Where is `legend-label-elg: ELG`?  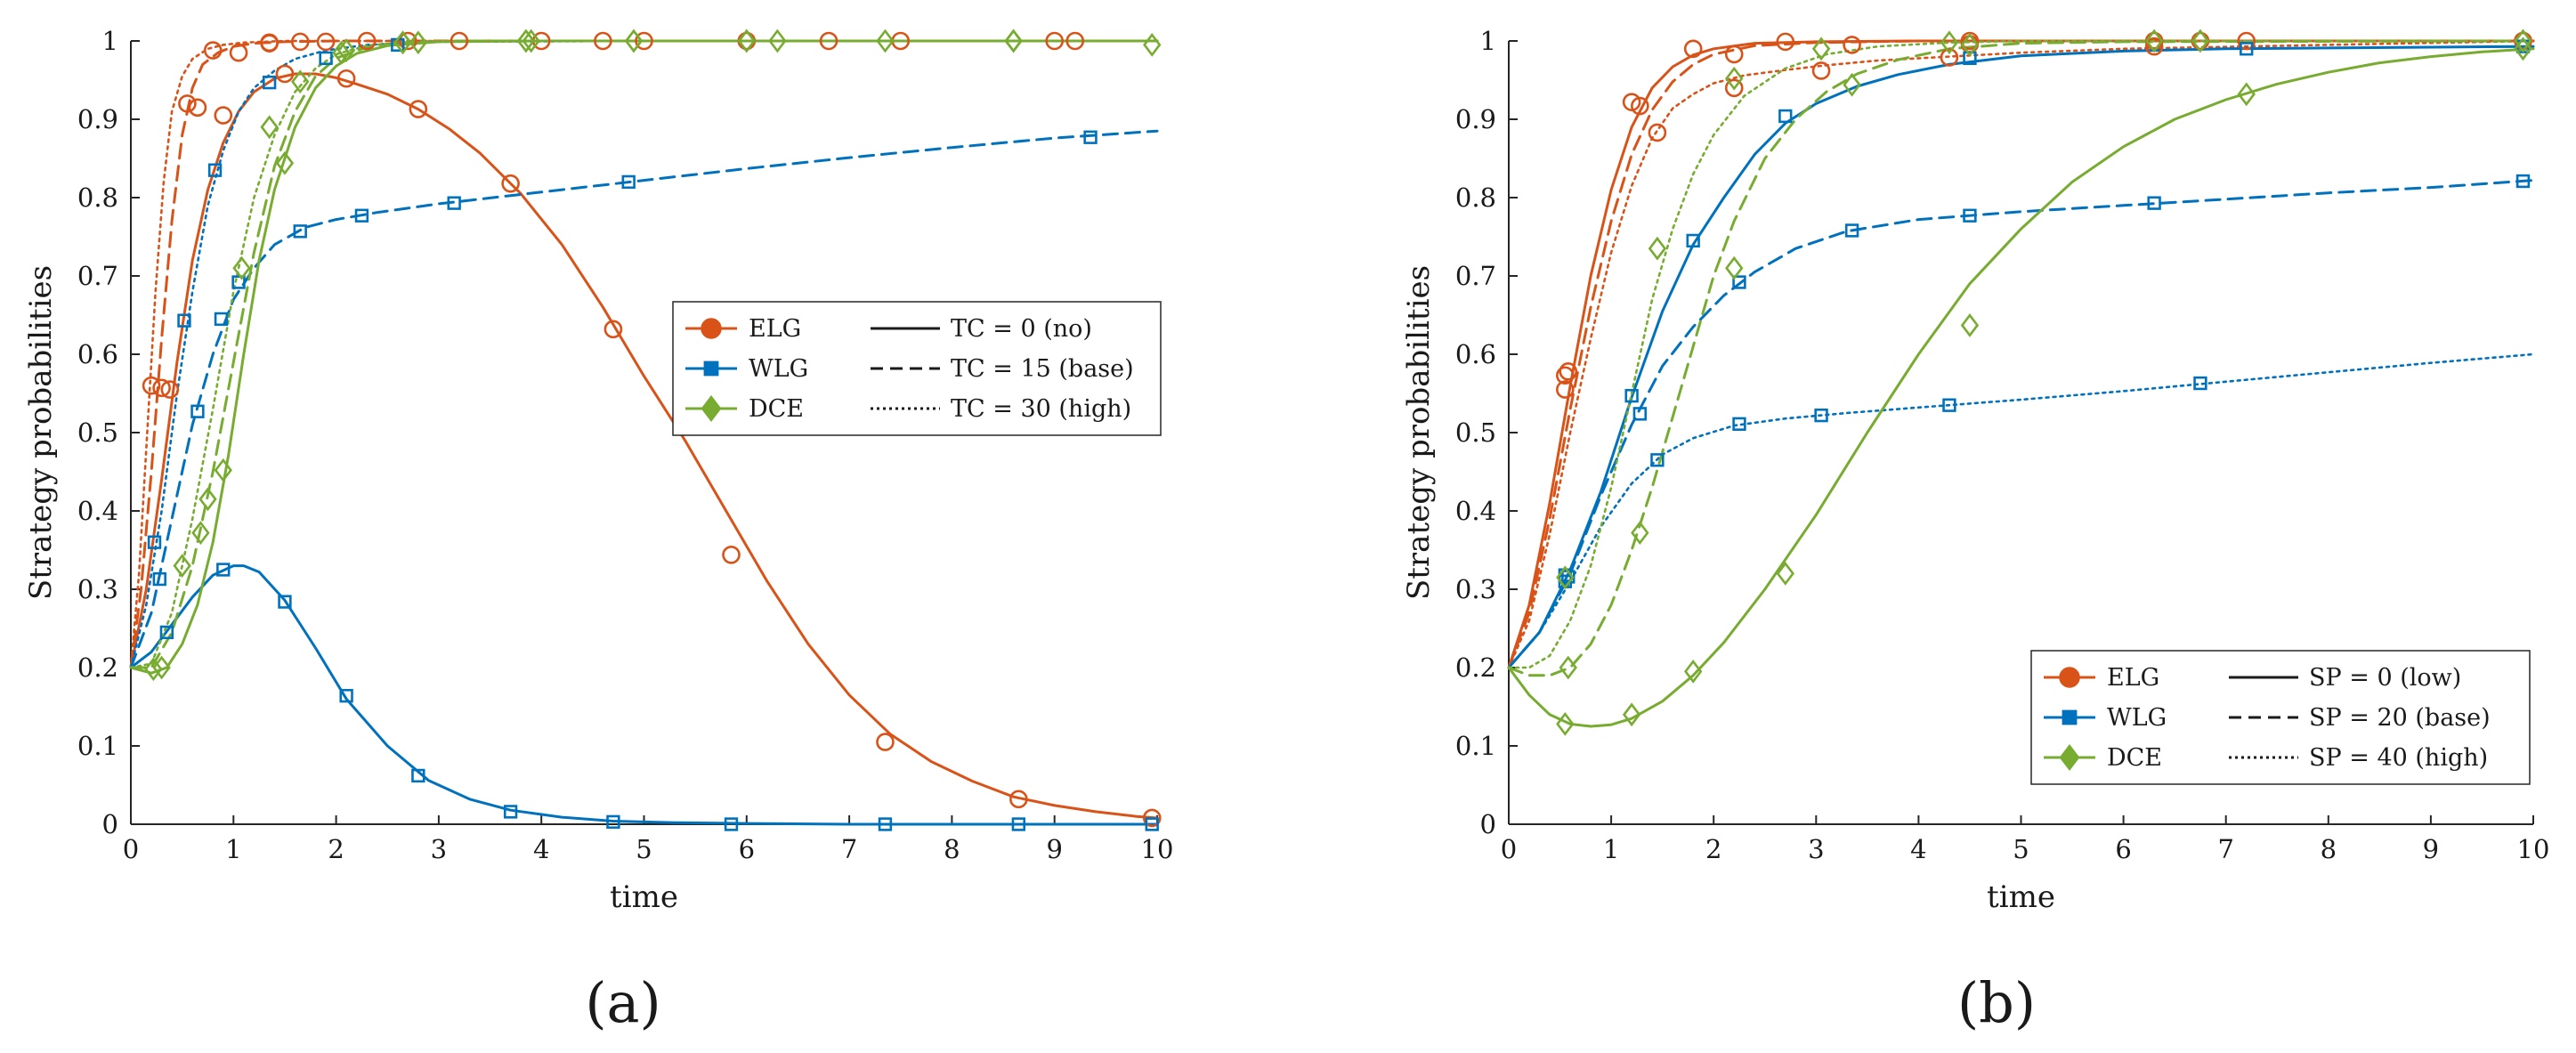
legend-label-elg: ELG is located at coordinates (2133, 678).